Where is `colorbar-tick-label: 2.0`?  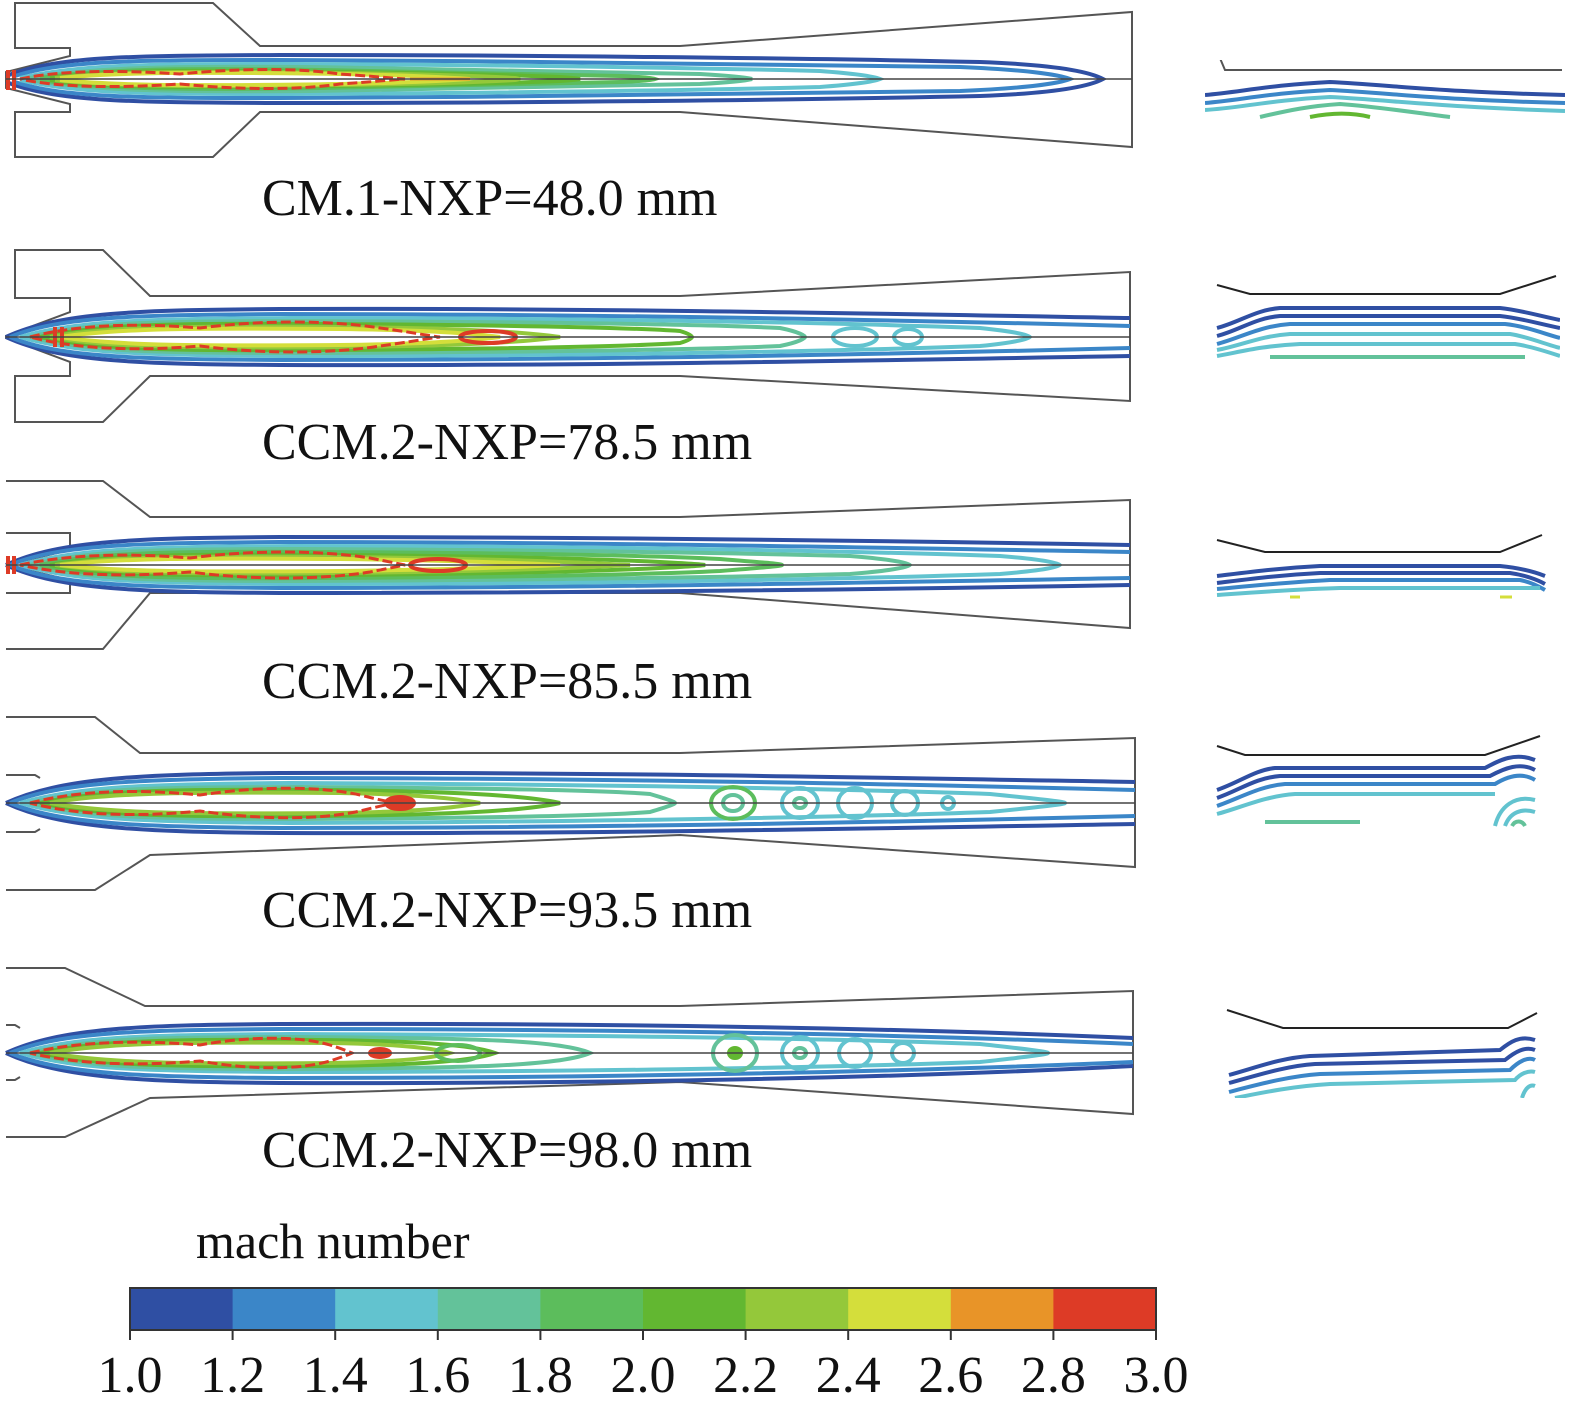 colorbar-tick-label: 2.0 is located at coordinates (643, 1375).